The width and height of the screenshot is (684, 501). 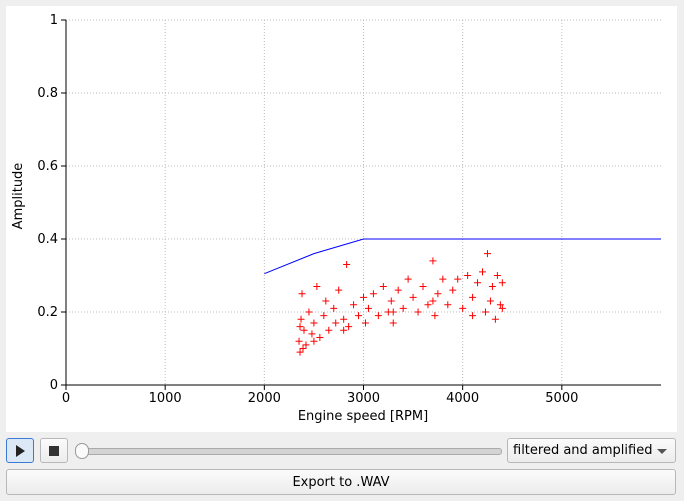 I want to click on x-tick-label: 3000, so click(x=363, y=398).